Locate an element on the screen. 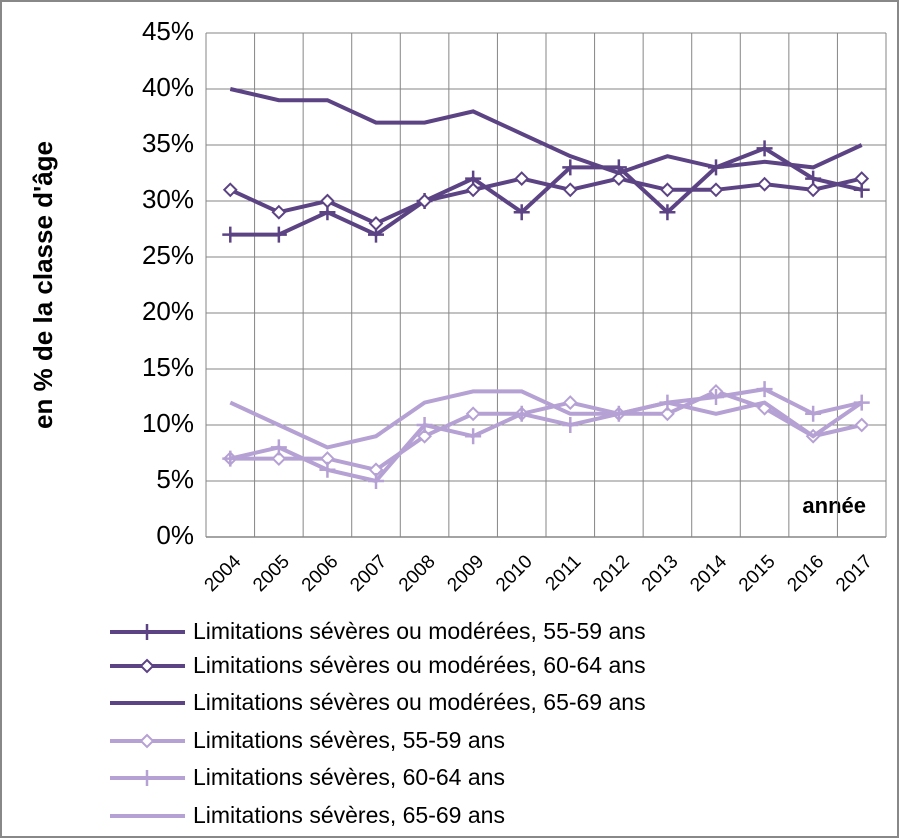 This screenshot has width=900, height=839. legend-label: Limitations sévères, 60-64 ans is located at coordinates (349, 777).